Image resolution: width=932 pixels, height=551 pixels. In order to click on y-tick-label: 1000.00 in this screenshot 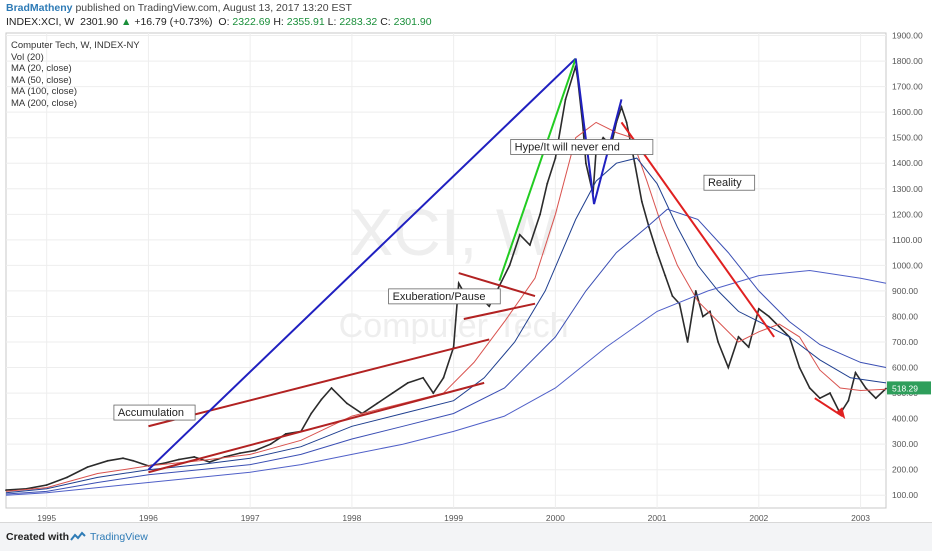, I will do `click(907, 265)`.